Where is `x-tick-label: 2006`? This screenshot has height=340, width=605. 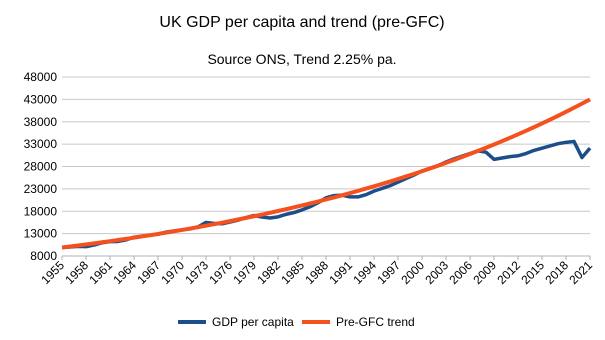 x-tick-label: 2006 is located at coordinates (460, 272).